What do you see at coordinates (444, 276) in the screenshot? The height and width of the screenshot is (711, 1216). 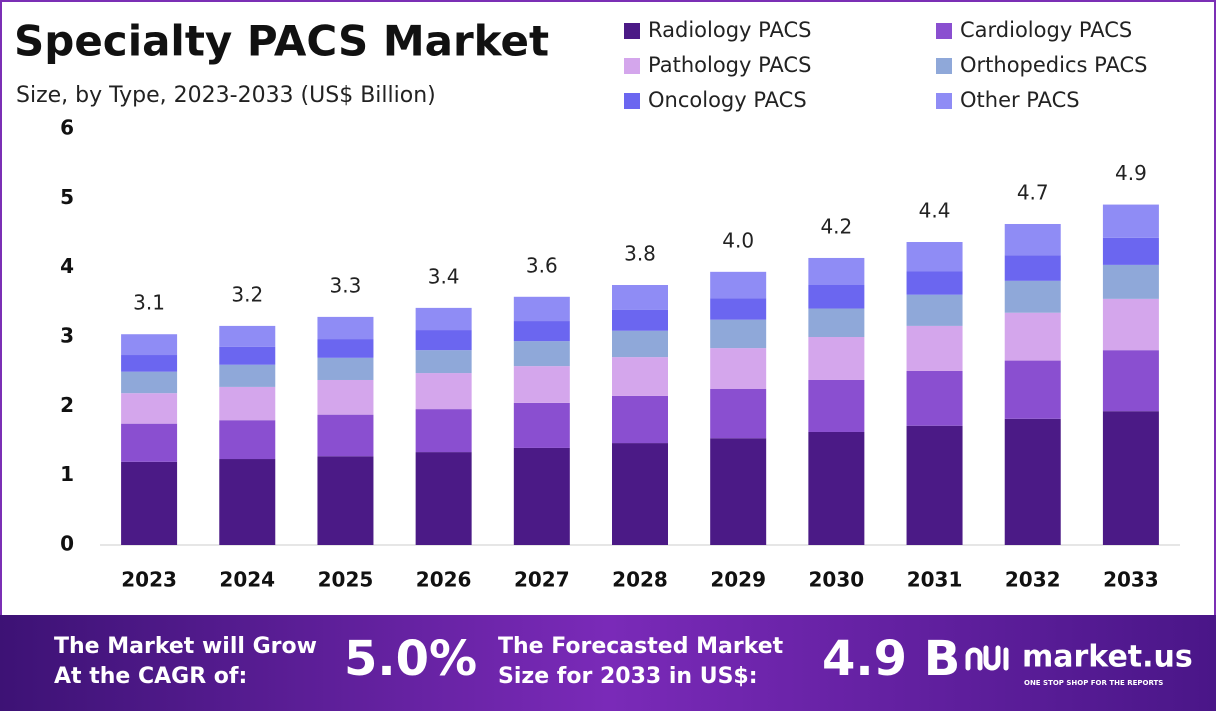 I see `total-label: 3.4` at bounding box center [444, 276].